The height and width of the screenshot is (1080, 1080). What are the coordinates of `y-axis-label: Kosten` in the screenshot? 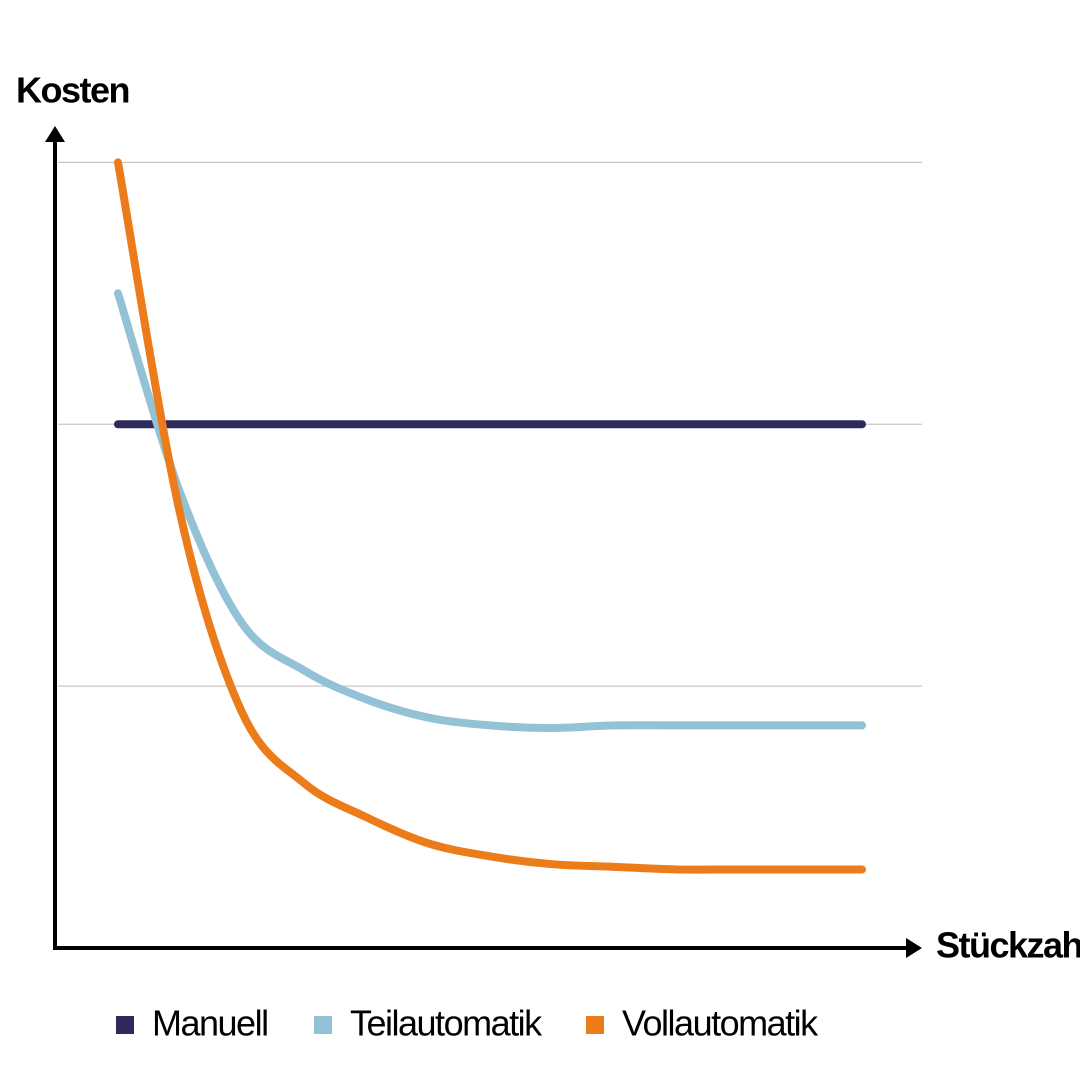 It's located at (72, 90).